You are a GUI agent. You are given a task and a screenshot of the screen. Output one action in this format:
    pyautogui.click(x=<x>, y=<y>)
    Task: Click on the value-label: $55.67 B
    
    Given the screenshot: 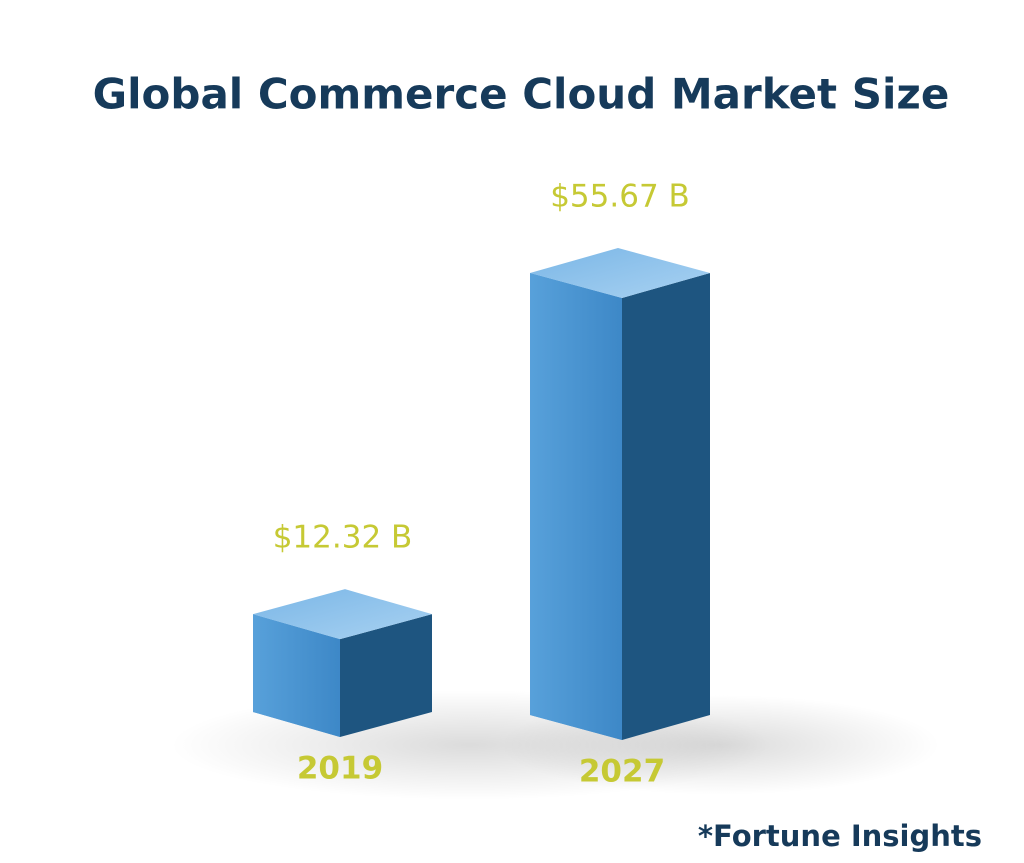 What is the action you would take?
    pyautogui.click(x=620, y=197)
    